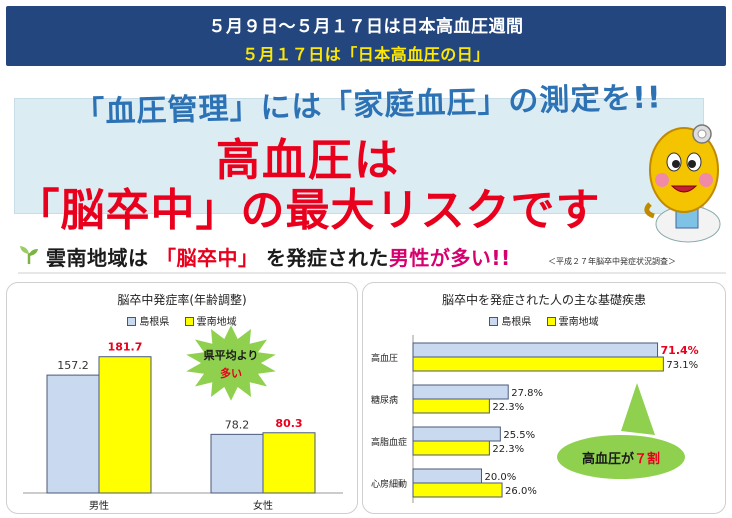 This screenshot has width=732, height=518. I want to click on legend2-item-shimane: 島根県, so click(510, 322).